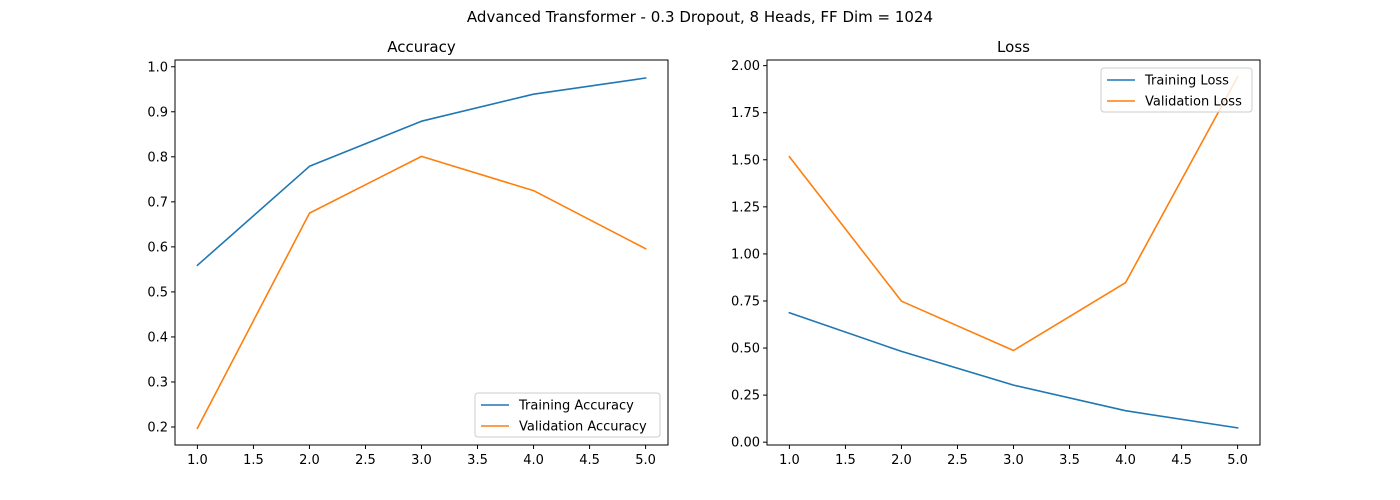 The image size is (1400, 500). Describe the element at coordinates (1013, 47) in the screenshot. I see `loss-chart-title: Loss` at that location.